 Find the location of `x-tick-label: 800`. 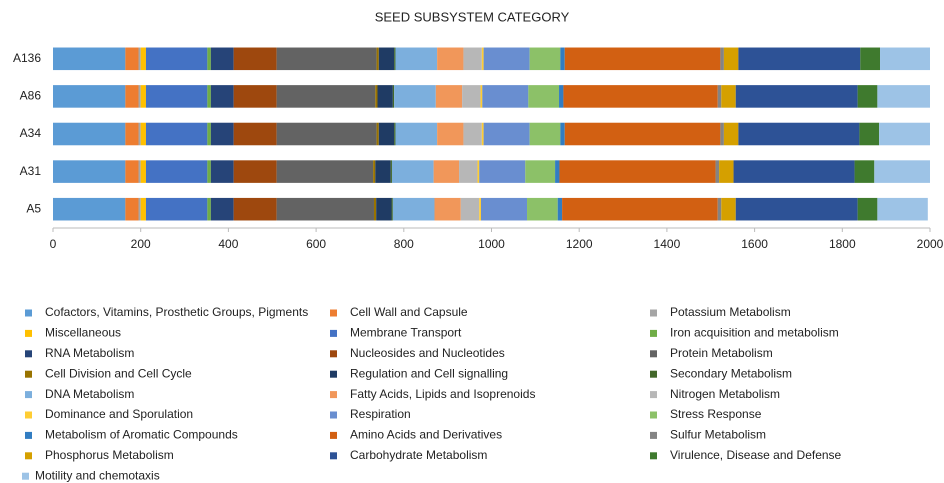

x-tick-label: 800 is located at coordinates (404, 244).